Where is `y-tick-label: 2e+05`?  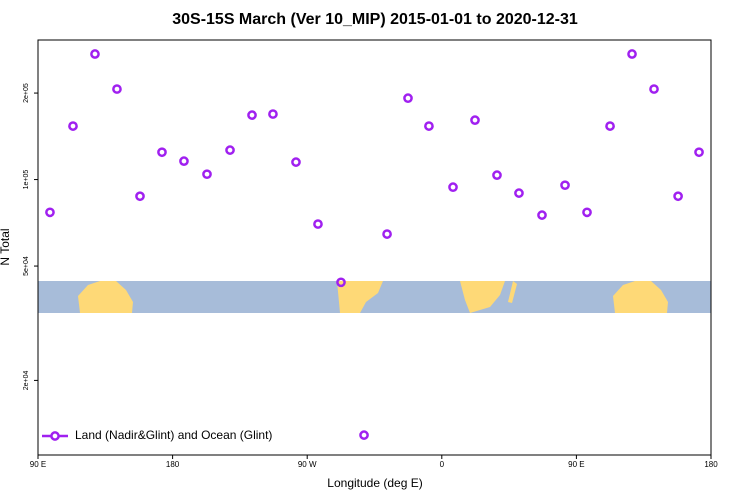
y-tick-label: 2e+05 is located at coordinates (26, 93).